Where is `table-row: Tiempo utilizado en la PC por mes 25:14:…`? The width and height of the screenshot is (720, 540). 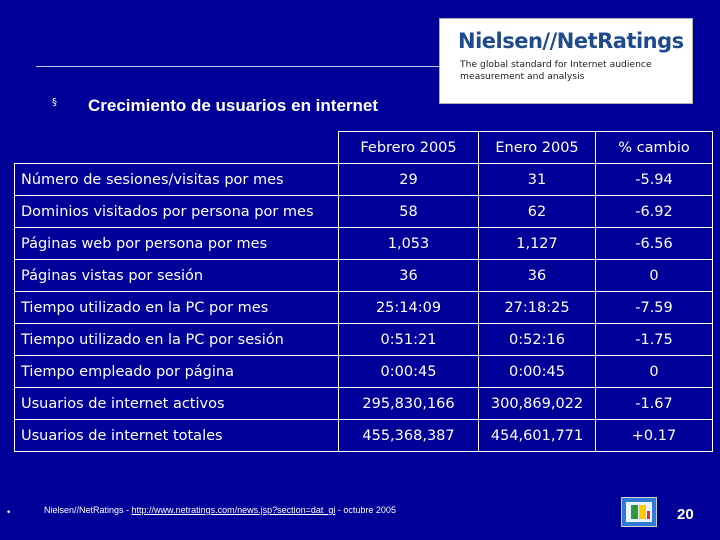 table-row: Tiempo utilizado en la PC por mes 25:14:… is located at coordinates (363, 307).